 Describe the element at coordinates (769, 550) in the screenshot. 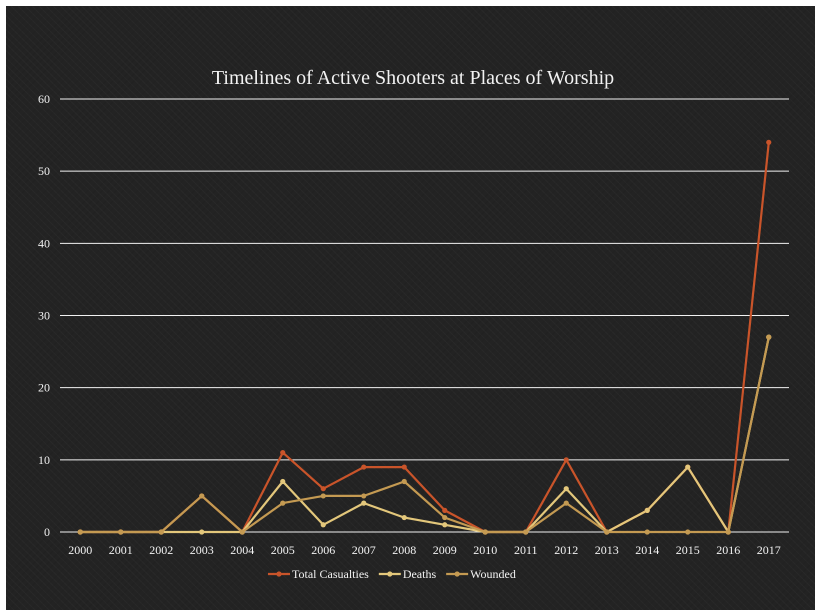

I see `x-tick-label: 2017` at that location.